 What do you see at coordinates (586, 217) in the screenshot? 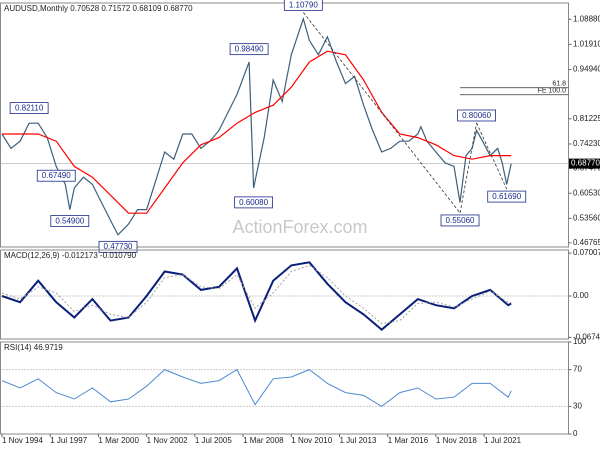
I see `y-tick-label: 0.53560` at bounding box center [586, 217].